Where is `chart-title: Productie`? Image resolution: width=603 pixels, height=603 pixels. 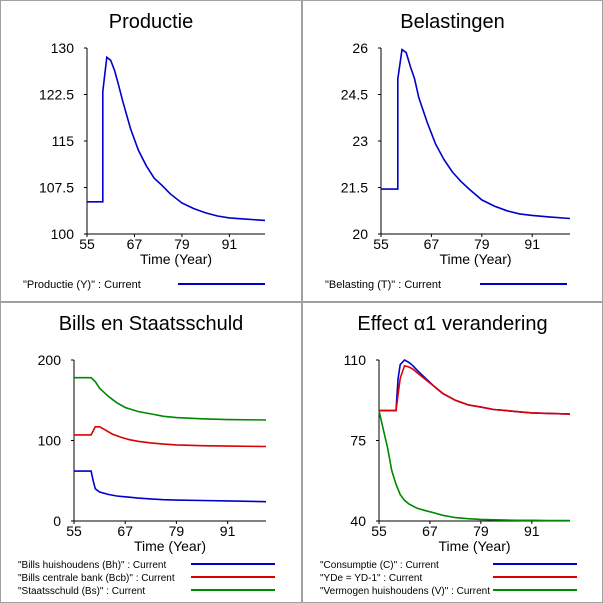 chart-title: Productie is located at coordinates (151, 22).